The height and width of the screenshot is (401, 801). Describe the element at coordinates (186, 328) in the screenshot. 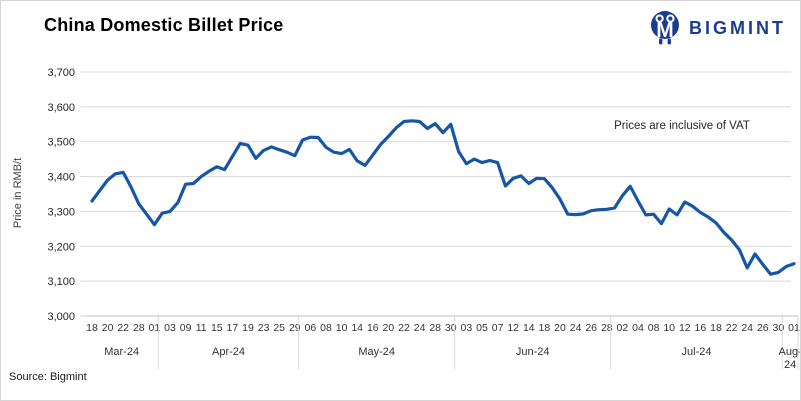

I see `x-tick-label: 09` at that location.